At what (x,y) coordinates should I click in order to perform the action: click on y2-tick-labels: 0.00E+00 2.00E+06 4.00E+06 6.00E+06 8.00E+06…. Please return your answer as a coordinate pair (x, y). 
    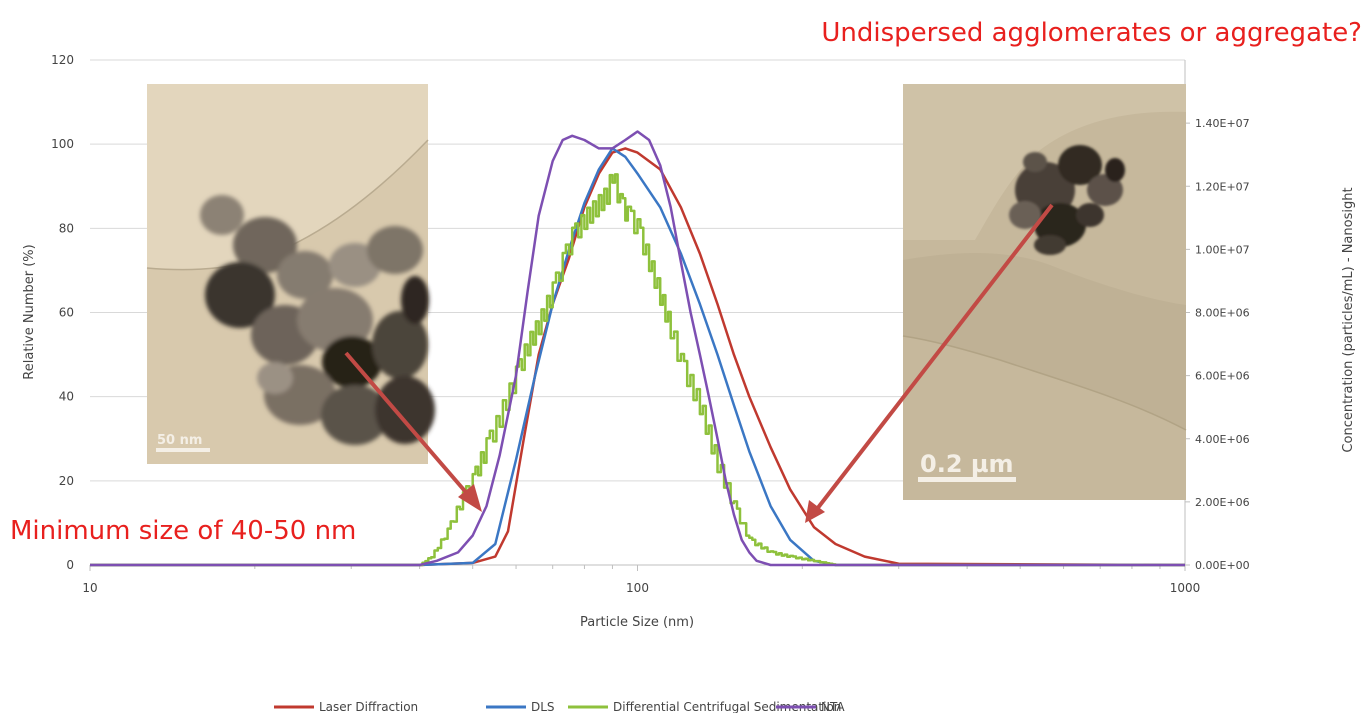
    Looking at the image, I should click on (1217, 344).